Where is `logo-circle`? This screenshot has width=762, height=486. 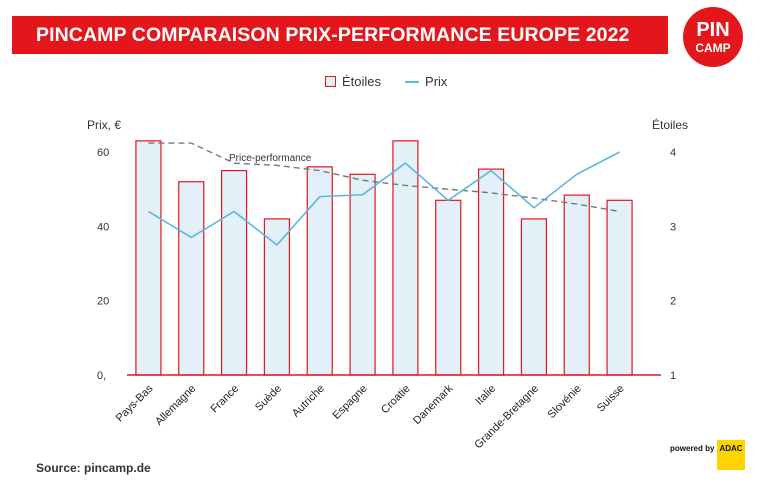
logo-circle is located at coordinates (713, 37).